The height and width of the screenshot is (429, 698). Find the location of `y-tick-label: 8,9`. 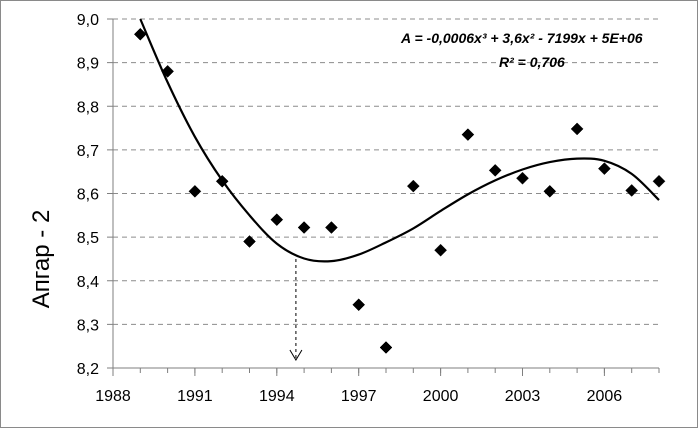

y-tick-label: 8,9 is located at coordinates (88, 64).